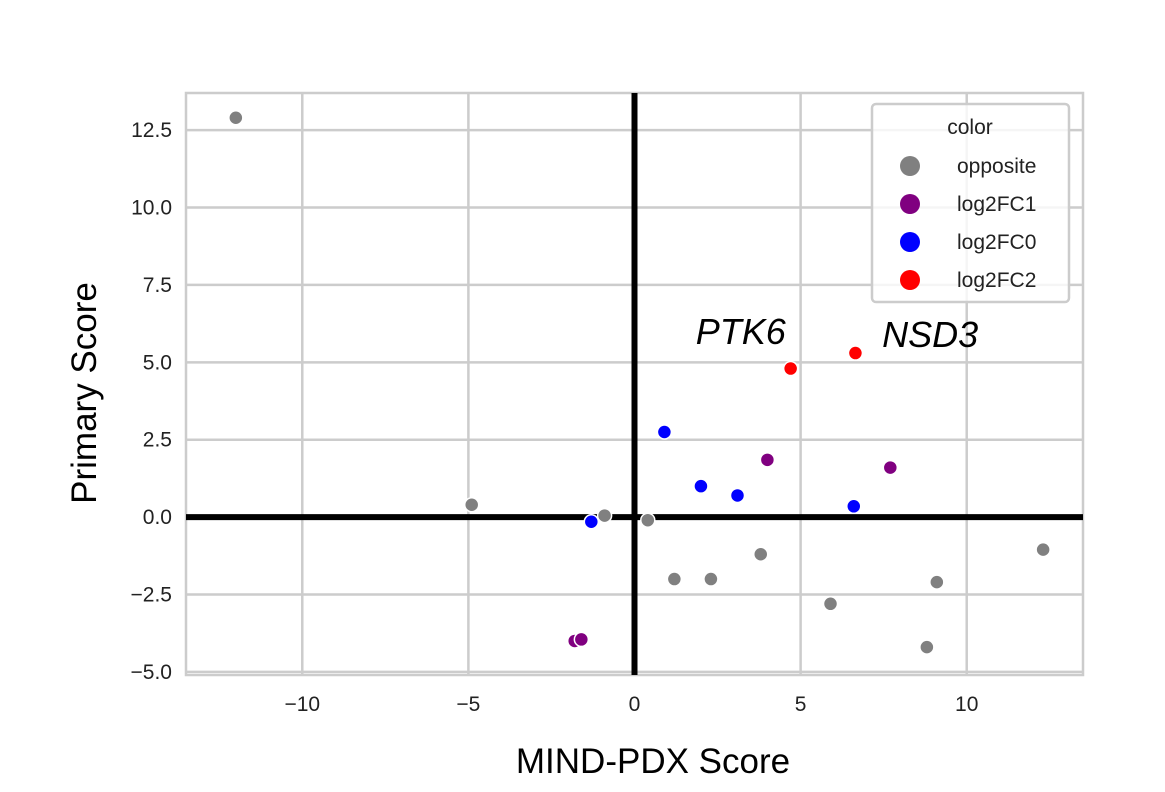 This screenshot has width=1165, height=792. I want to click on legend-label-log2fc1: log2FC1, so click(996, 204).